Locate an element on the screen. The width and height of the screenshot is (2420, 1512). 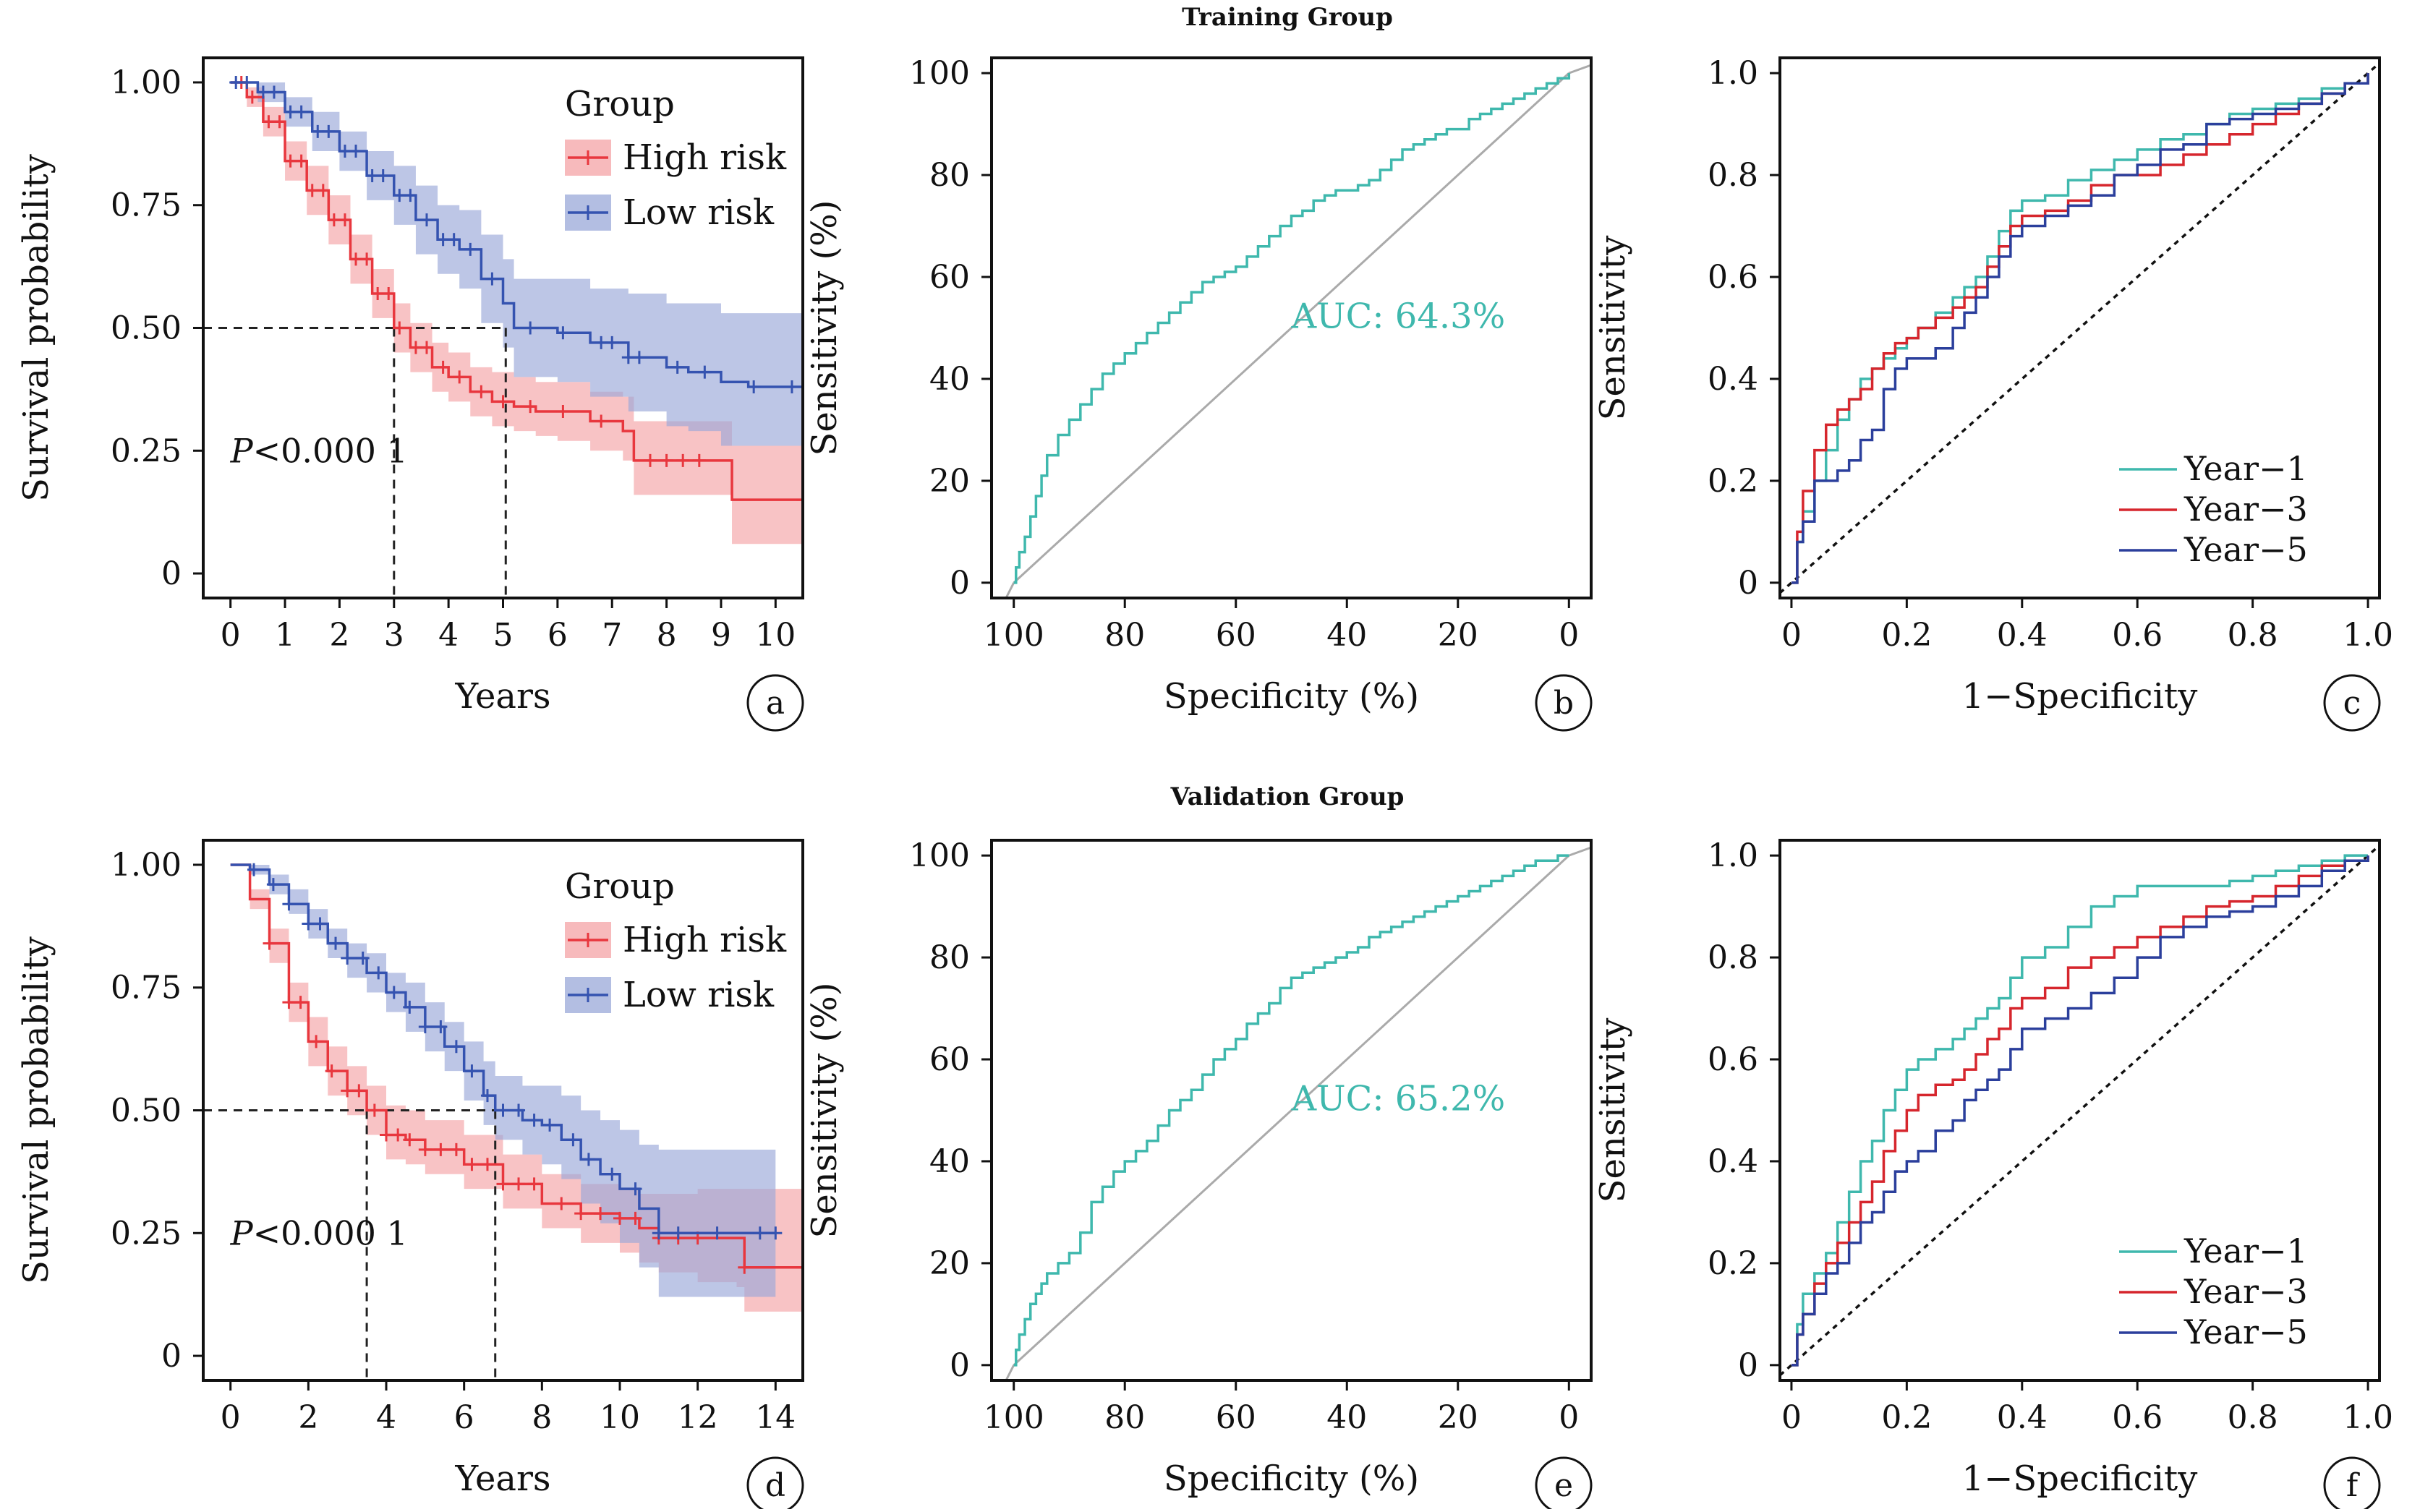
panel-c-frame is located at coordinates (2079, 327).